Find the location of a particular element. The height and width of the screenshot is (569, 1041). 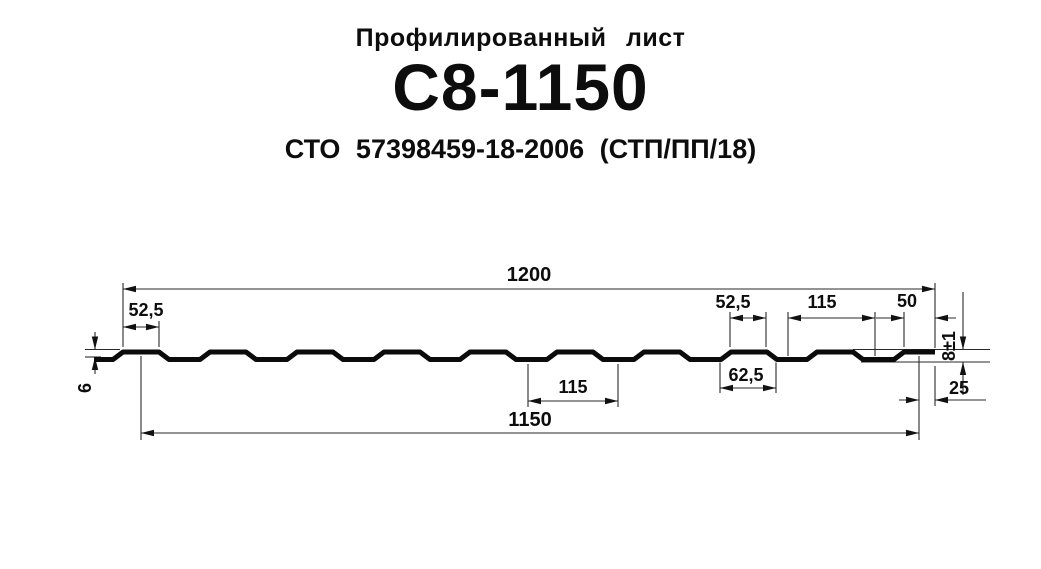

sheet-model-title: С8-1150 is located at coordinates (520, 87).